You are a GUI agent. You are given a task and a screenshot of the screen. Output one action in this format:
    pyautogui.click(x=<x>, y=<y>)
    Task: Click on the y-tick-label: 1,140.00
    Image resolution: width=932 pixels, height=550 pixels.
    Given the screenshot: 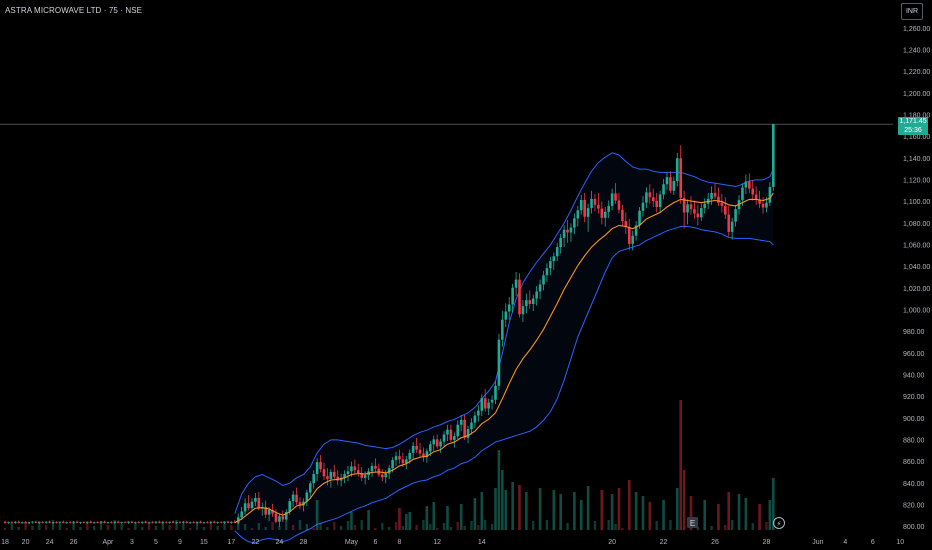 What is the action you would take?
    pyautogui.click(x=916, y=159)
    